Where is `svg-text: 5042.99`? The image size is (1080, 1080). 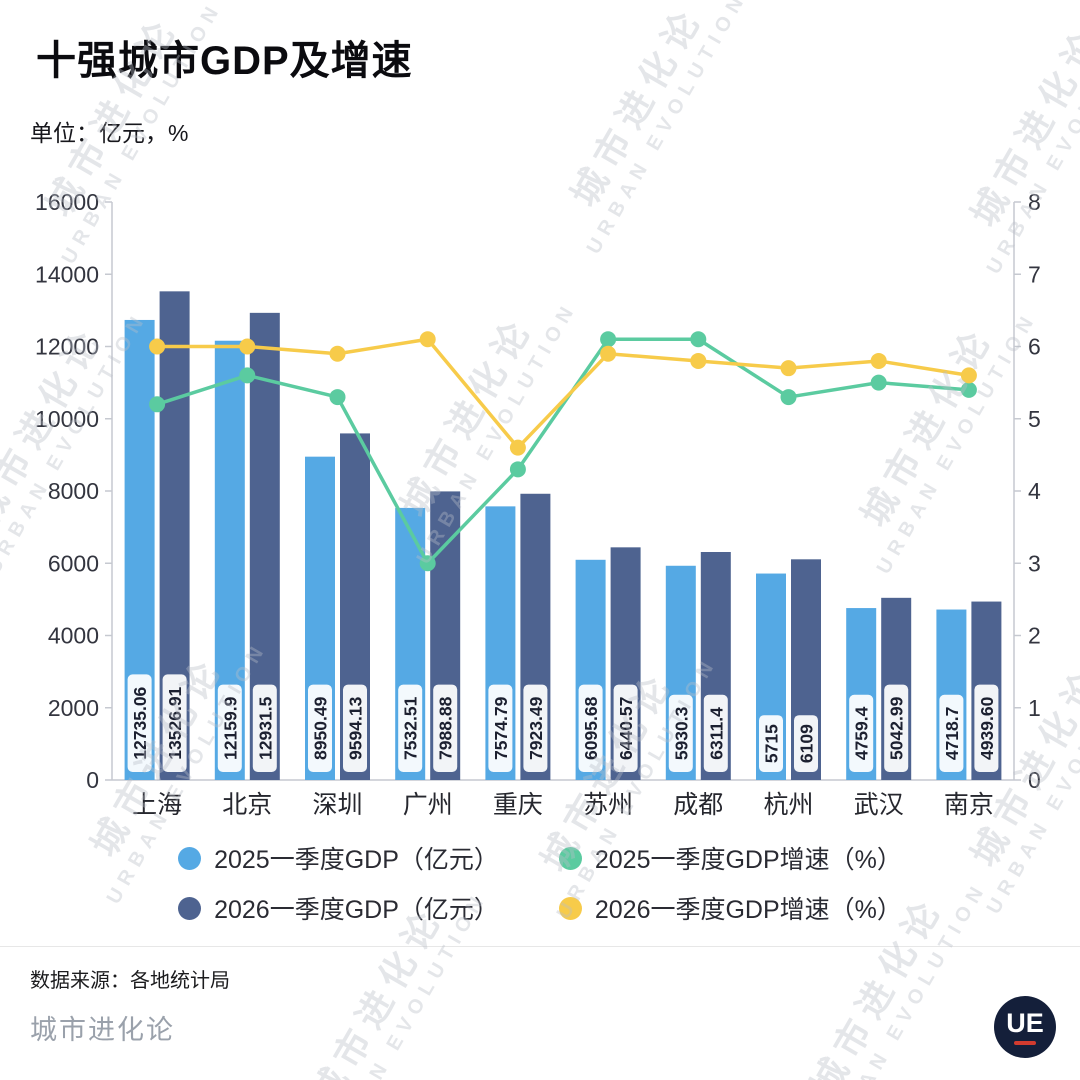
svg-text: 5042.99 is located at coordinates (897, 728).